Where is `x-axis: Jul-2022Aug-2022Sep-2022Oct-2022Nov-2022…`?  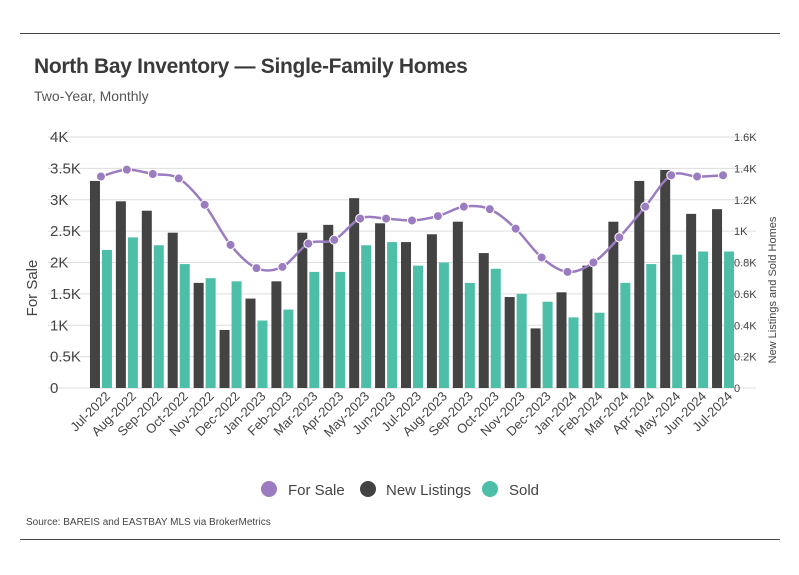
x-axis: Jul-2022Aug-2022Sep-2022Oct-2022Nov-2022… is located at coordinates (401, 414).